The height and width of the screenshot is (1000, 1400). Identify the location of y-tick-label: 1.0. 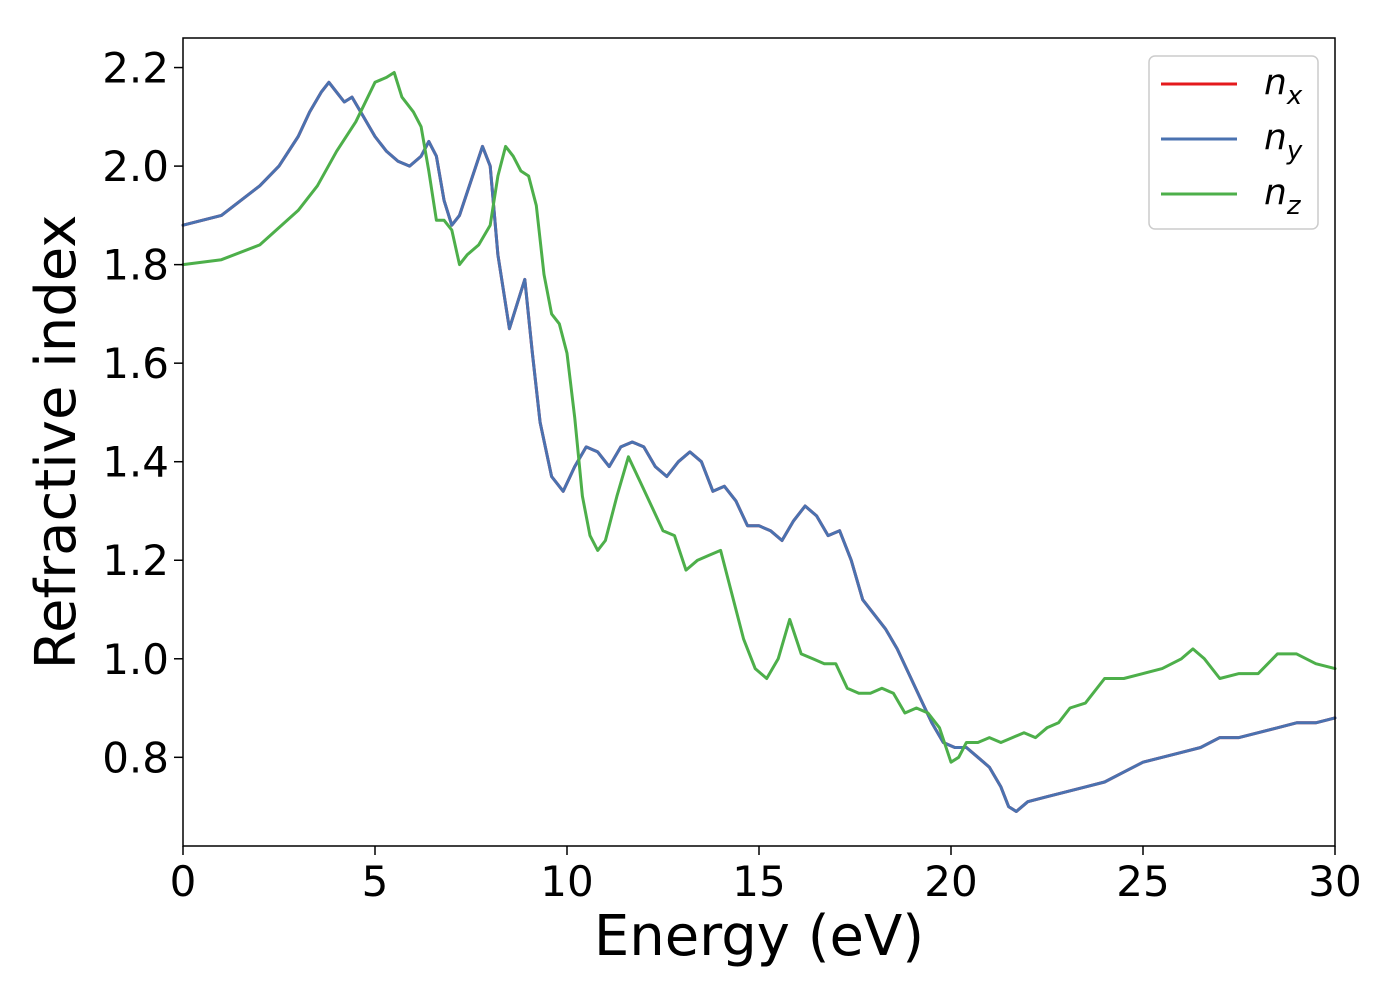
(135, 659).